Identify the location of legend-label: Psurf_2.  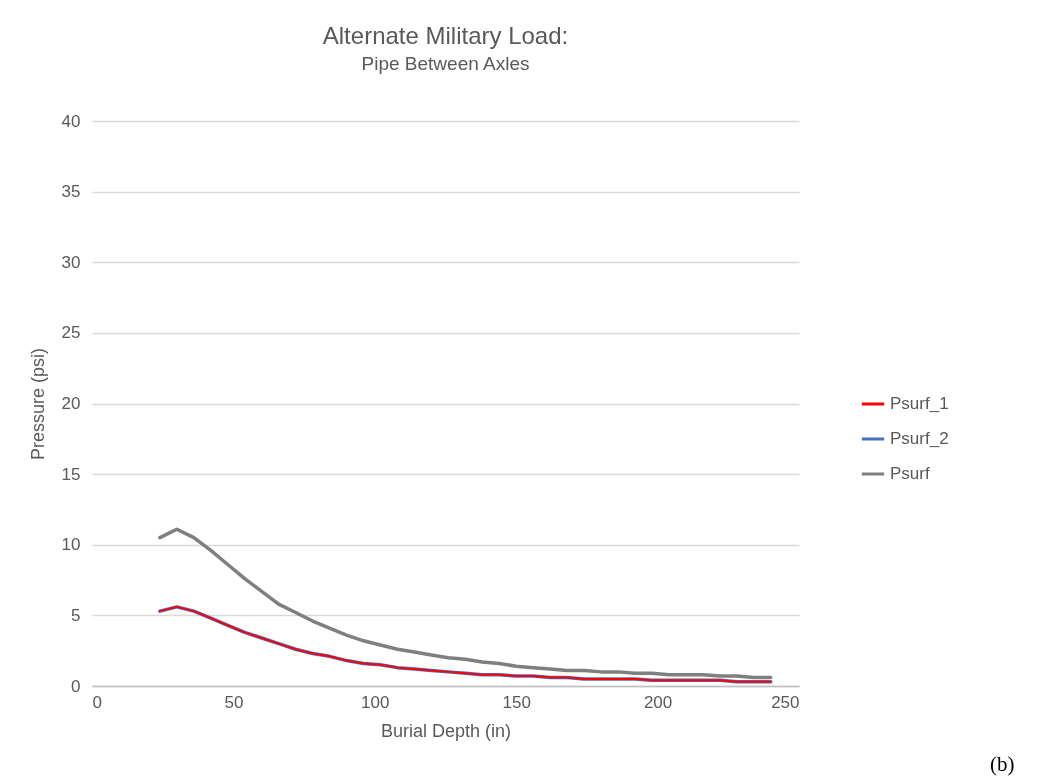
(919, 438).